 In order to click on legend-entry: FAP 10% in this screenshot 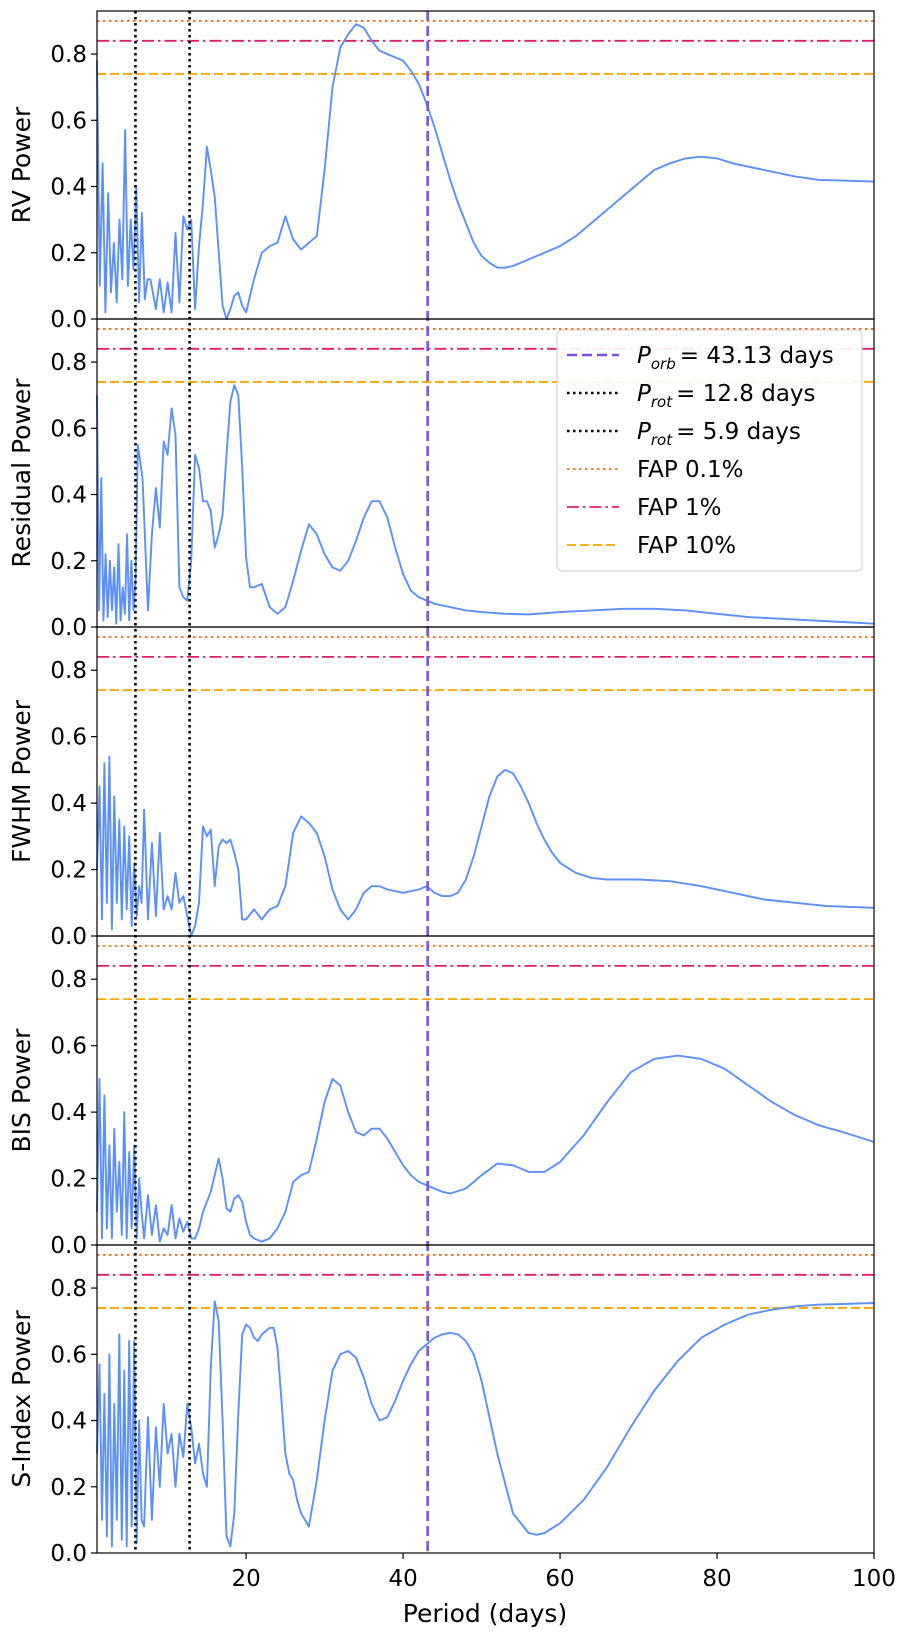, I will do `click(651, 546)`.